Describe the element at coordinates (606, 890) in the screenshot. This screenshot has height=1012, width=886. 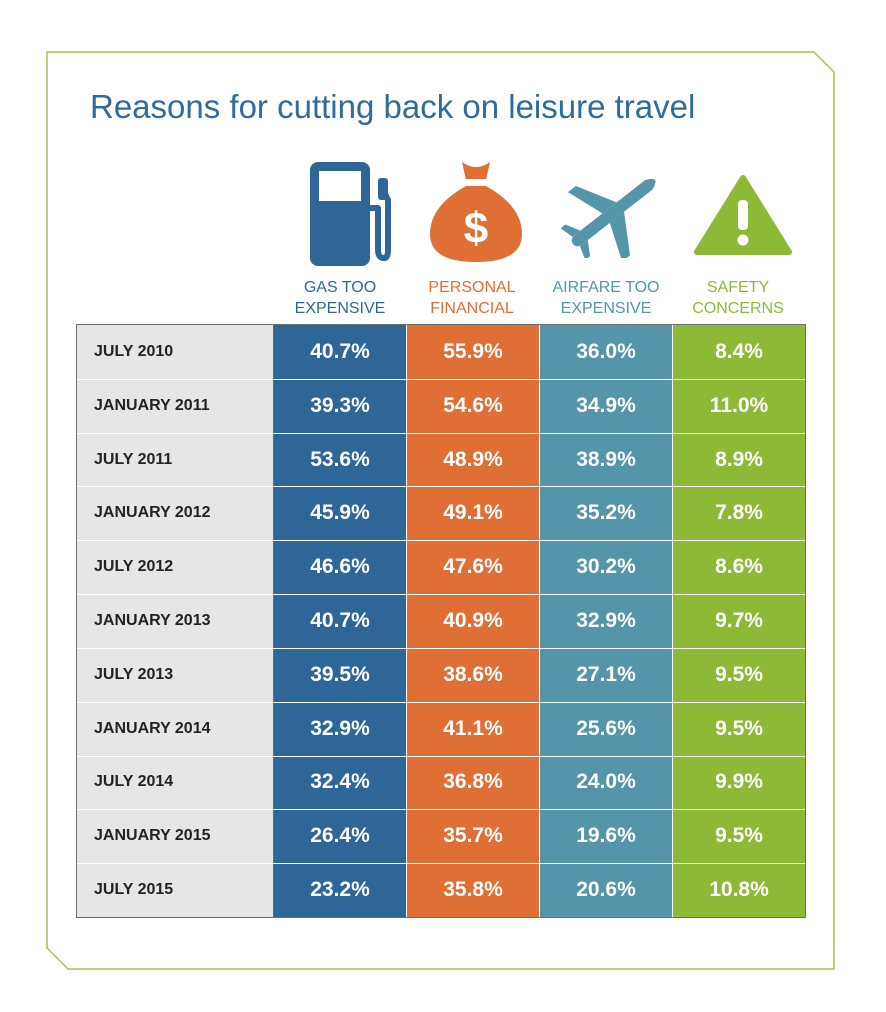
I see `value-cell-airfare: 20.6%` at that location.